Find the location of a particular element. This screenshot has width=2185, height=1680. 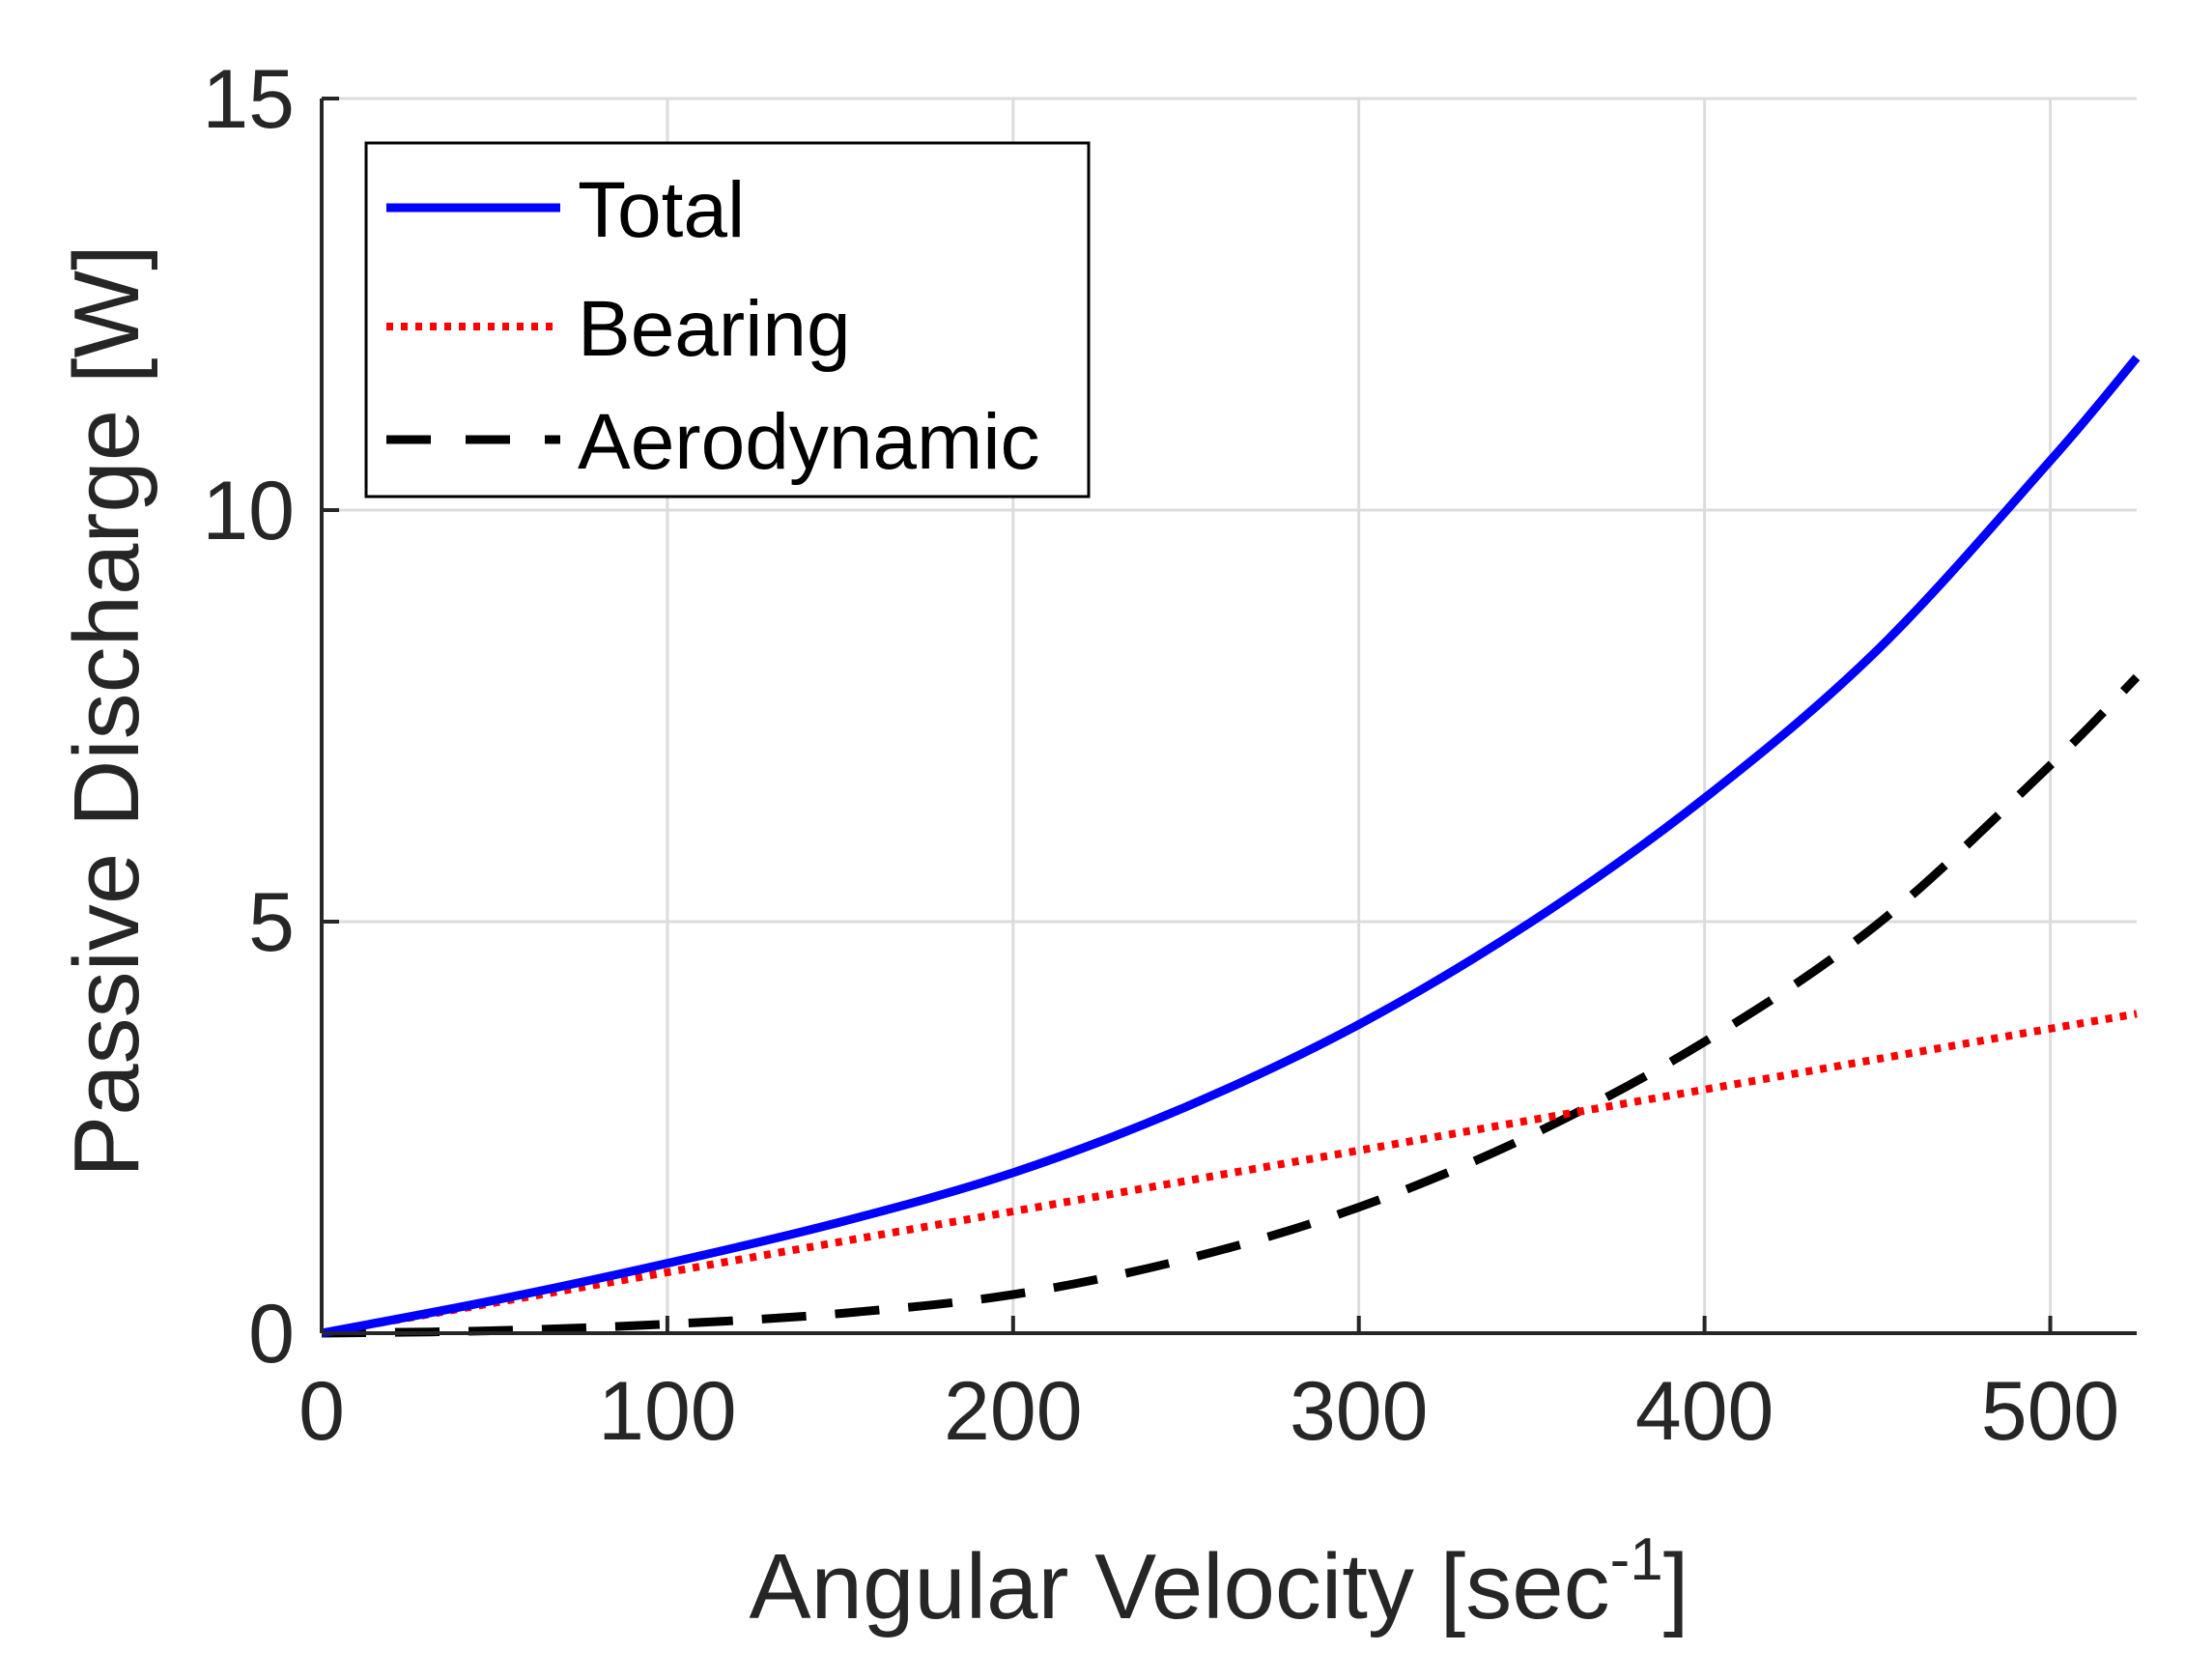

x-tick-label-400: 400 is located at coordinates (1704, 1411).